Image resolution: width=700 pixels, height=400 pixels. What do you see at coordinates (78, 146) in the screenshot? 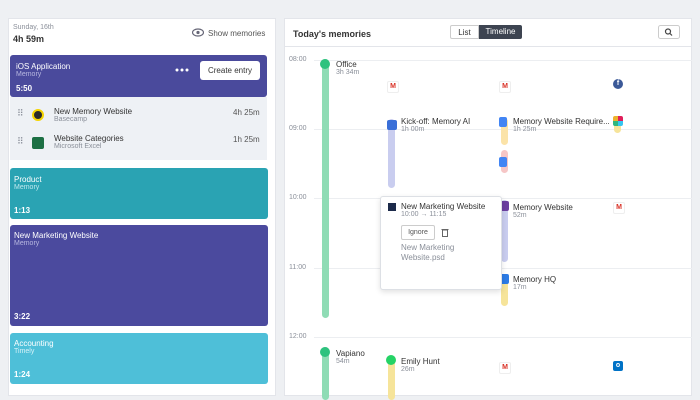
I see `item-app: Microsoft Excel` at bounding box center [78, 146].